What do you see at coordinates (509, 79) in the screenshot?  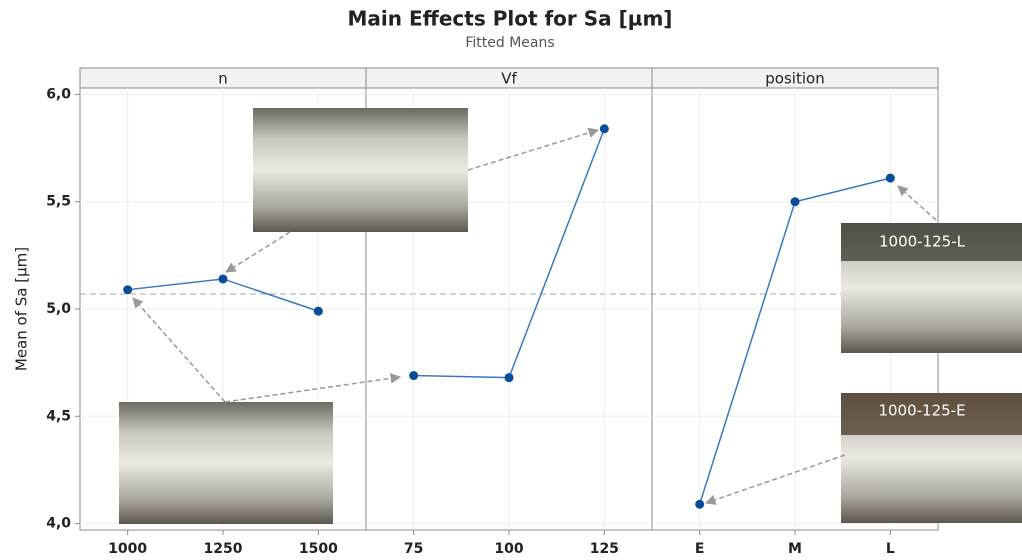 I see `panel-title: Vf` at bounding box center [509, 79].